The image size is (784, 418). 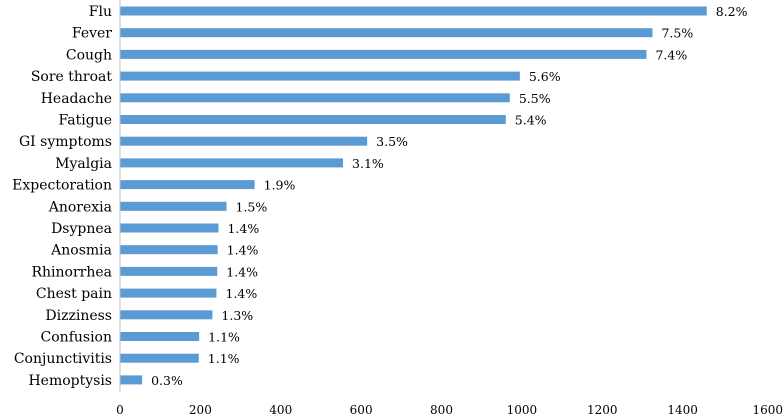 What do you see at coordinates (160, 336) in the screenshot?
I see `bar-confusion` at bounding box center [160, 336].